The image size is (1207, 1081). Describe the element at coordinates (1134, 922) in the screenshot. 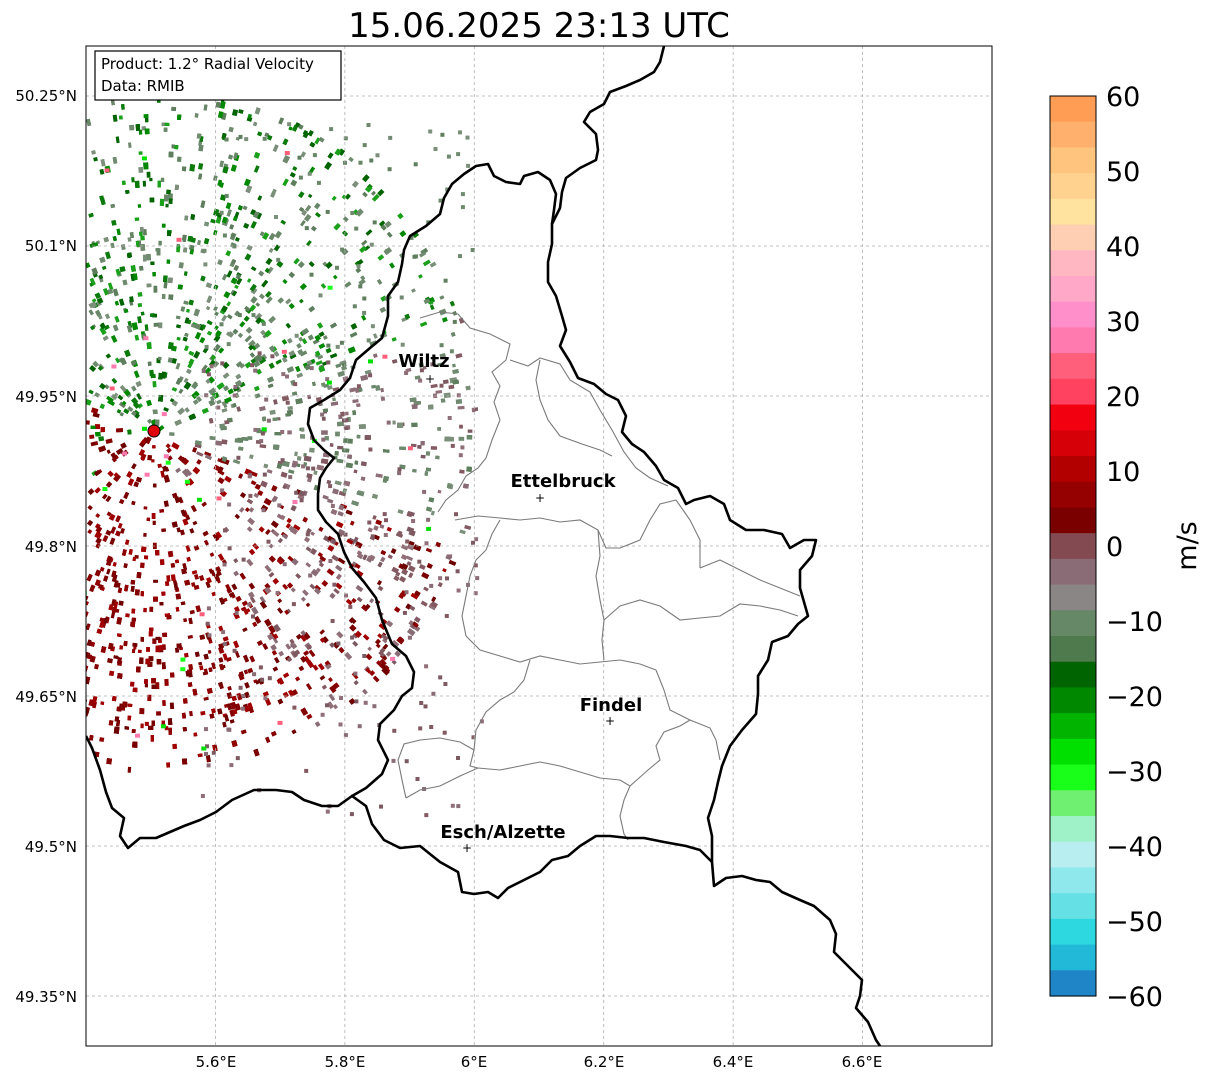

I see `colorbar-tick-label: −50` at that location.